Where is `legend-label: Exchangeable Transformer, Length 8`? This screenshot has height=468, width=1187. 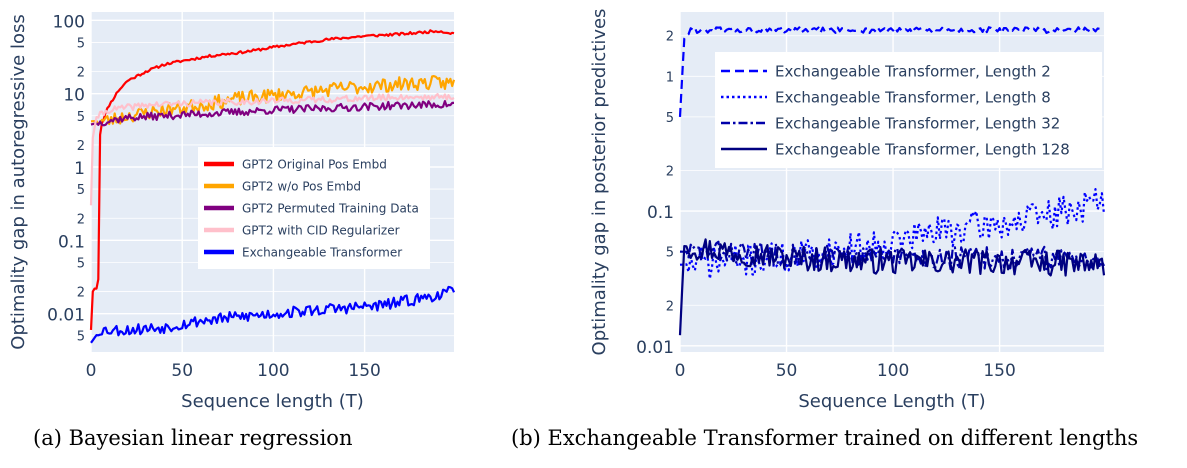 legend-label: Exchangeable Transformer, Length 8 is located at coordinates (913, 97).